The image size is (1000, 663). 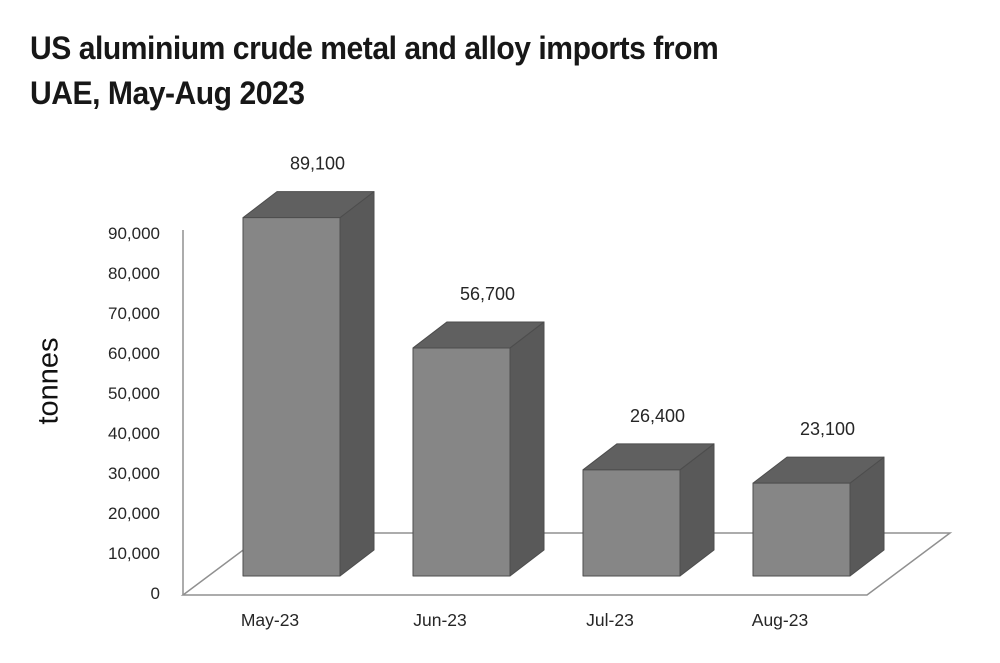 I want to click on category-label-Jun-23: Jun-23, so click(x=440, y=620).